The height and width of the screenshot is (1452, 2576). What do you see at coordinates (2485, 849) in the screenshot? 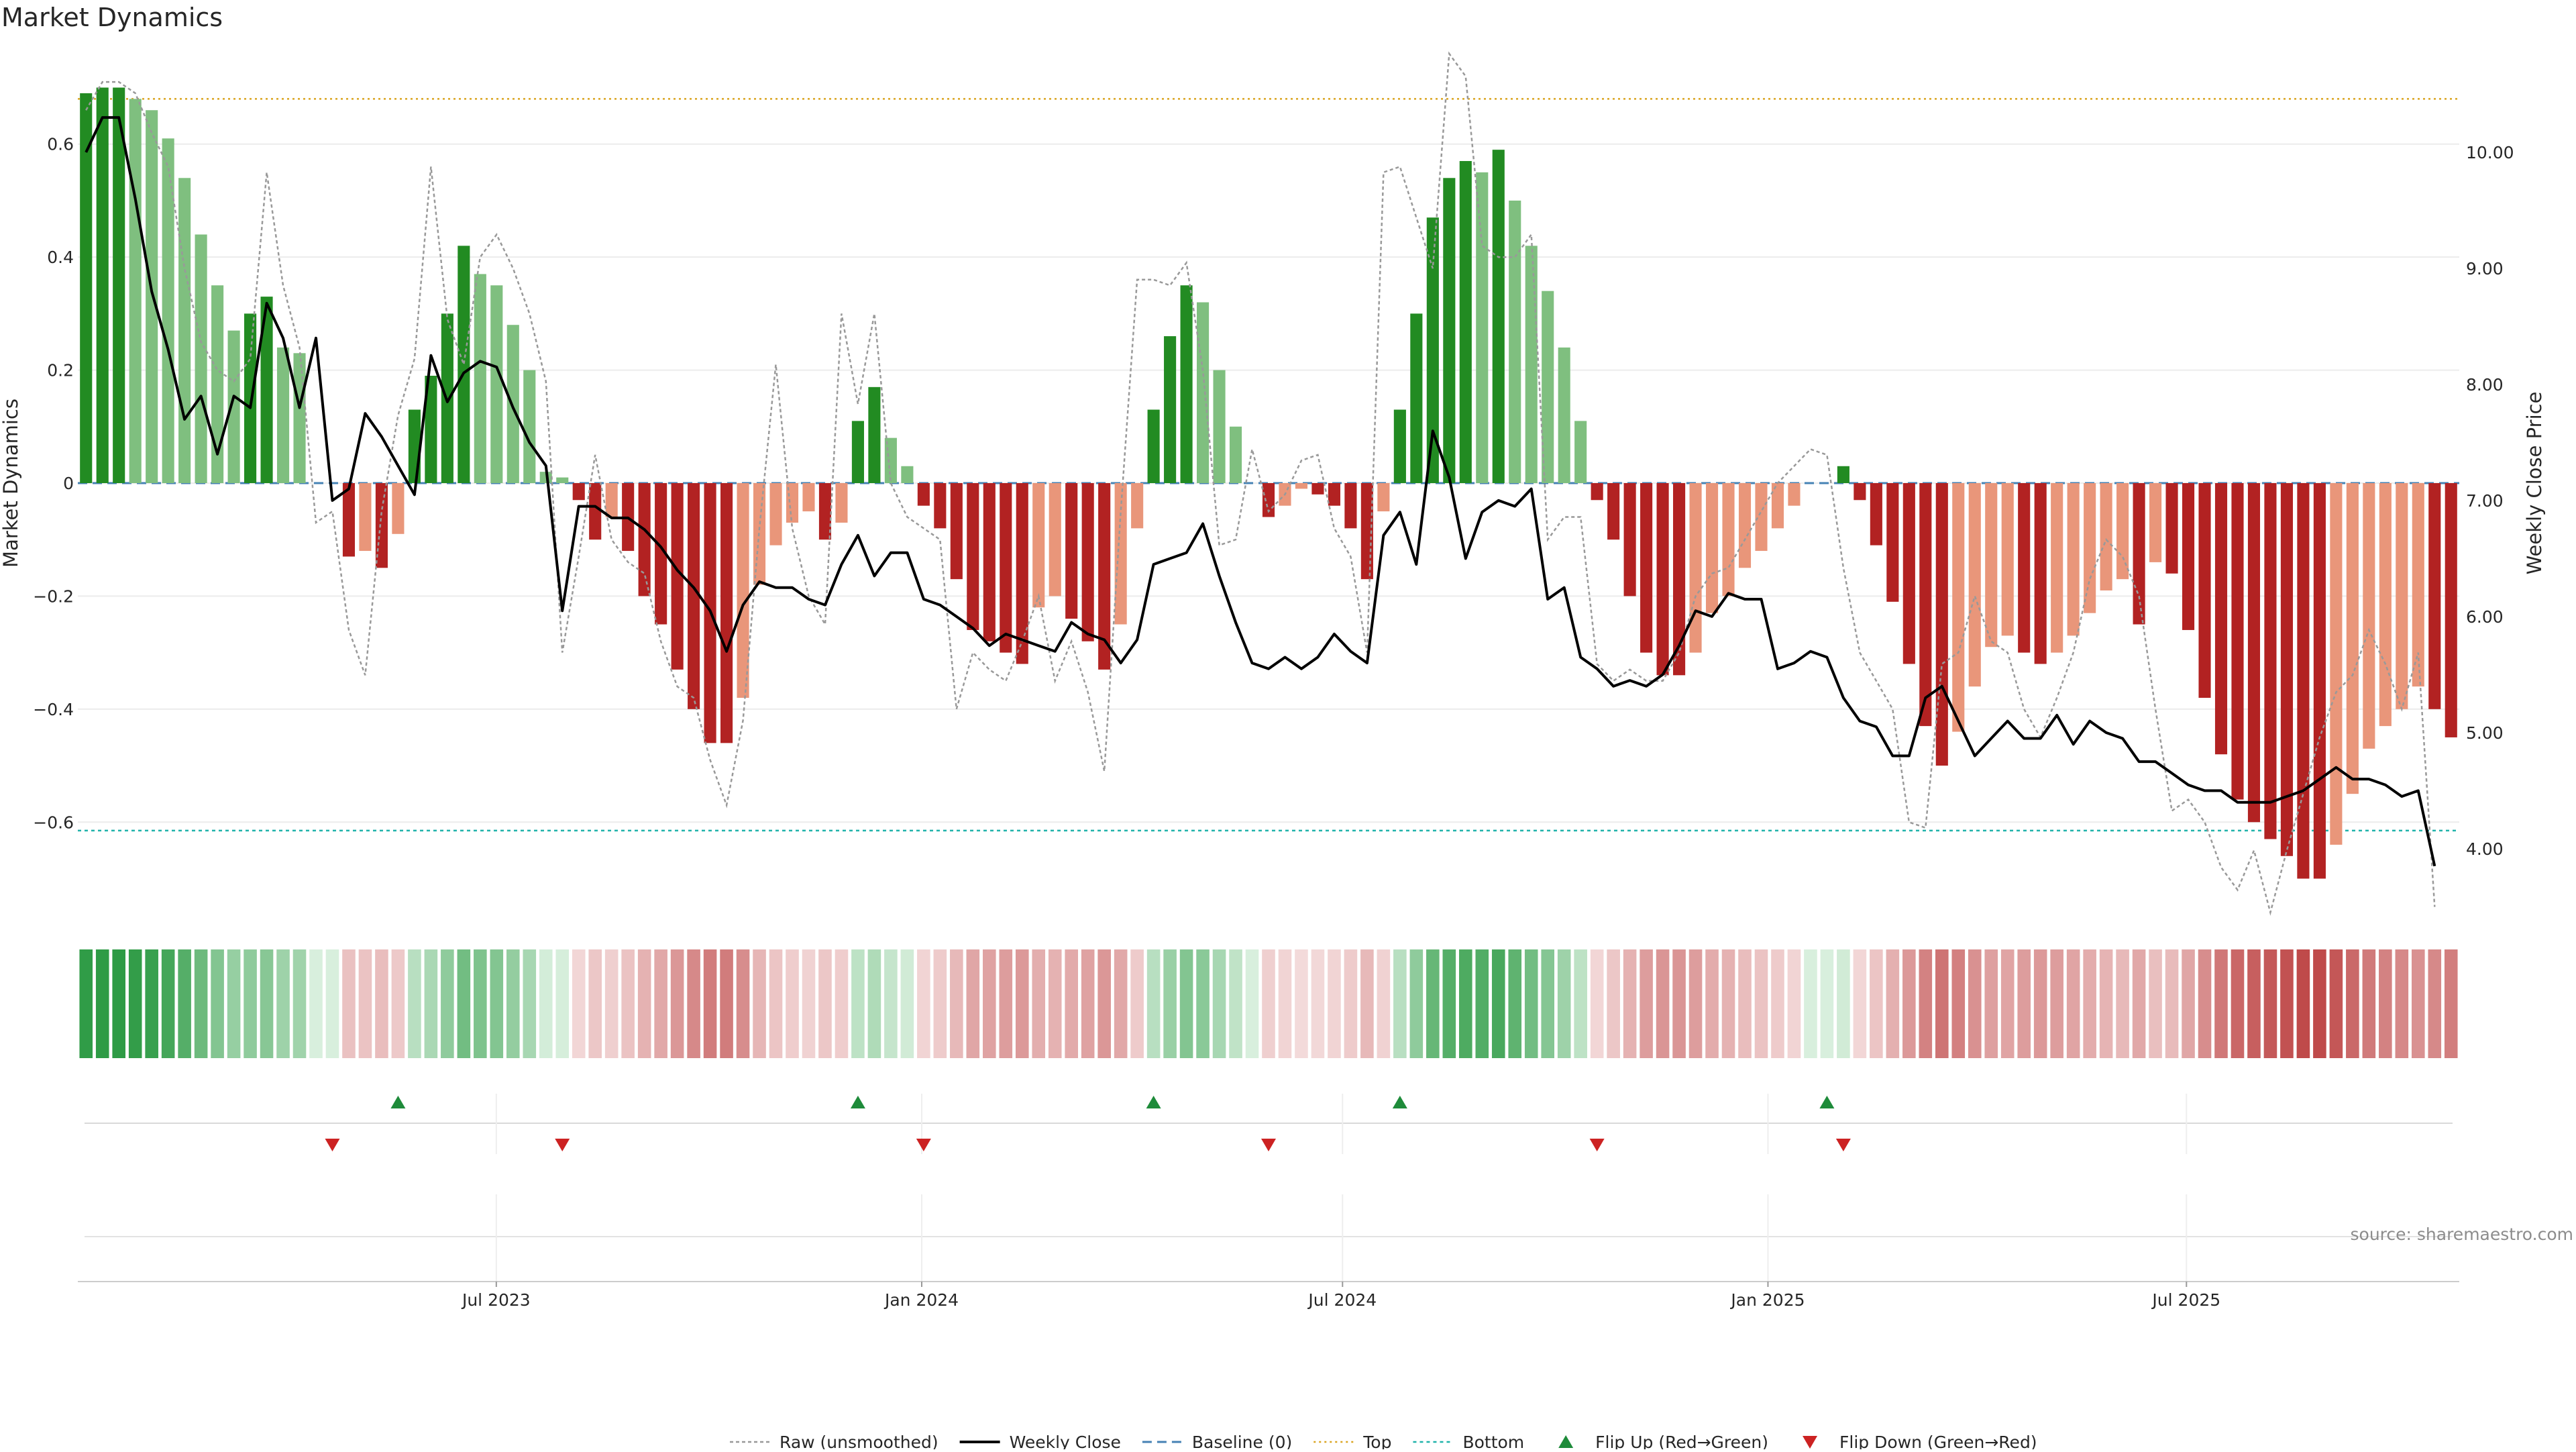
I see `y-tick-label-right: 4.00` at bounding box center [2485, 849].